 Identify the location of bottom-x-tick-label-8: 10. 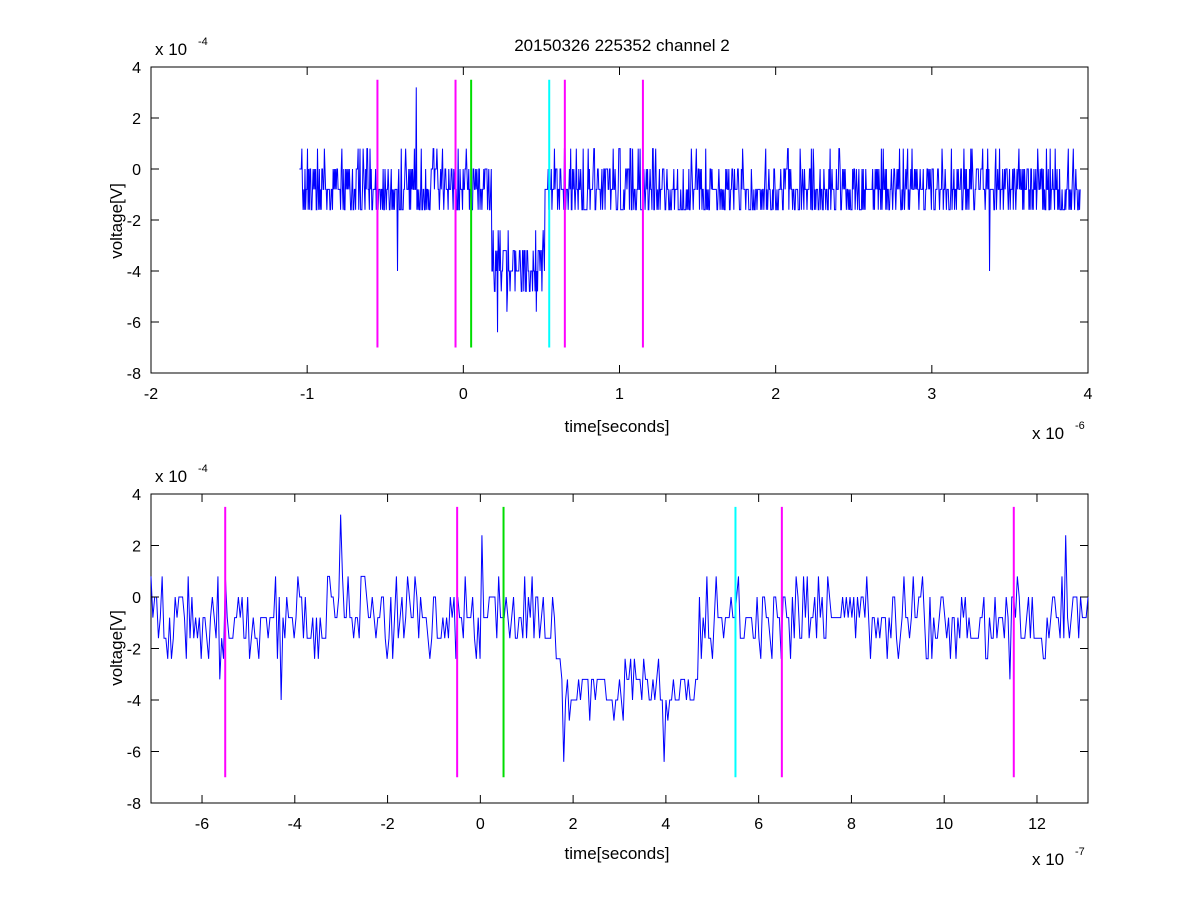
(944, 824).